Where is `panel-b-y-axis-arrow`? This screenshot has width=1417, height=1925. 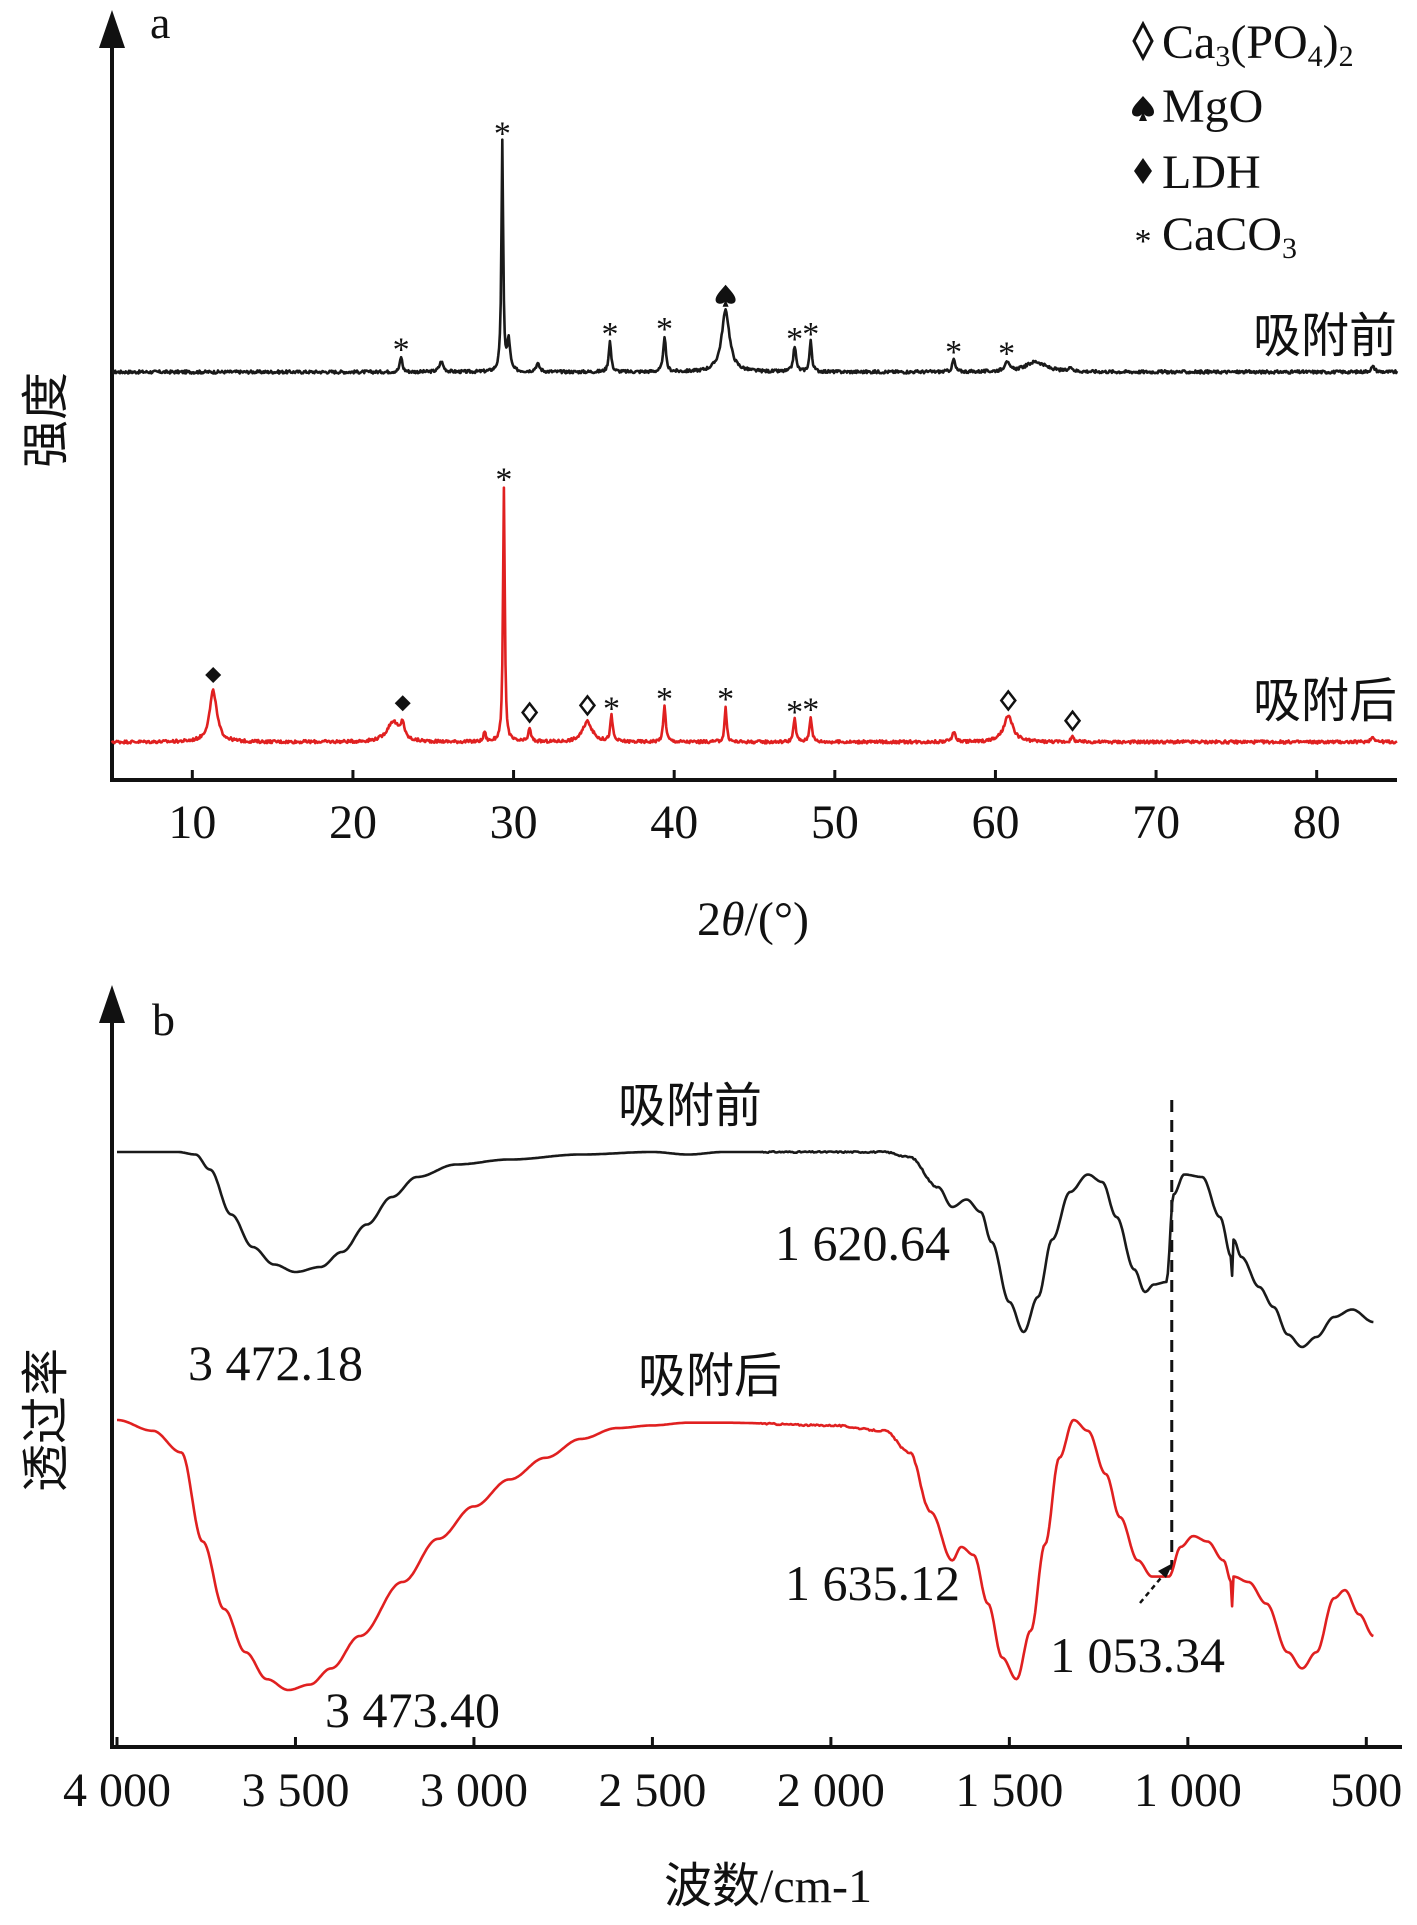
panel-b-y-axis-arrow is located at coordinates (112, 1004).